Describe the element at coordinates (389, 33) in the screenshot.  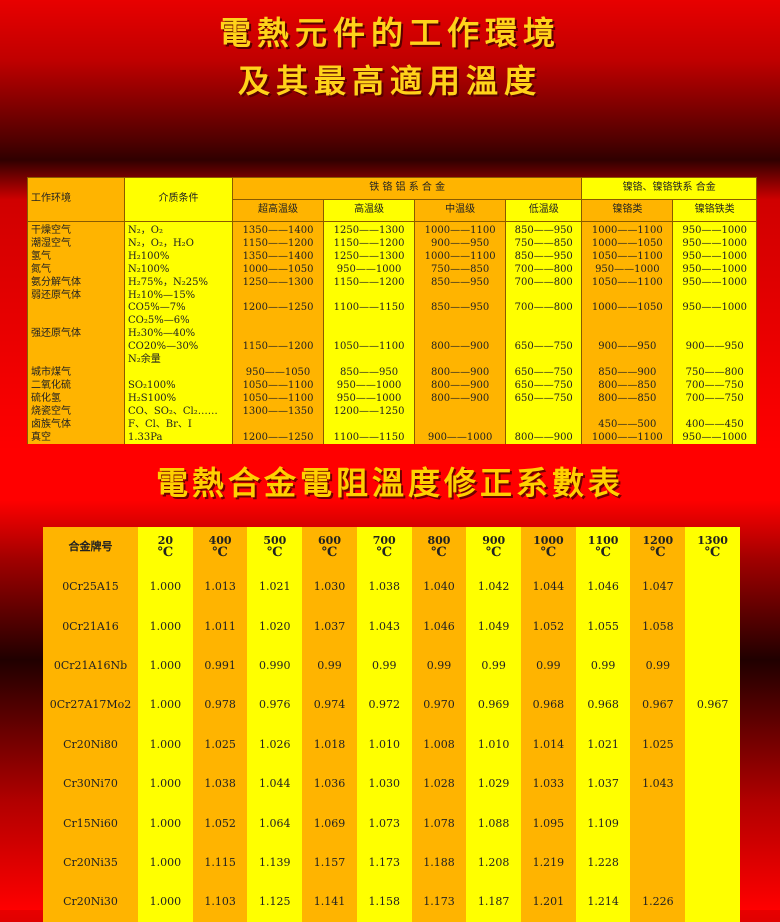
I see `main-title-line1: 電熱元件的工作環境` at that location.